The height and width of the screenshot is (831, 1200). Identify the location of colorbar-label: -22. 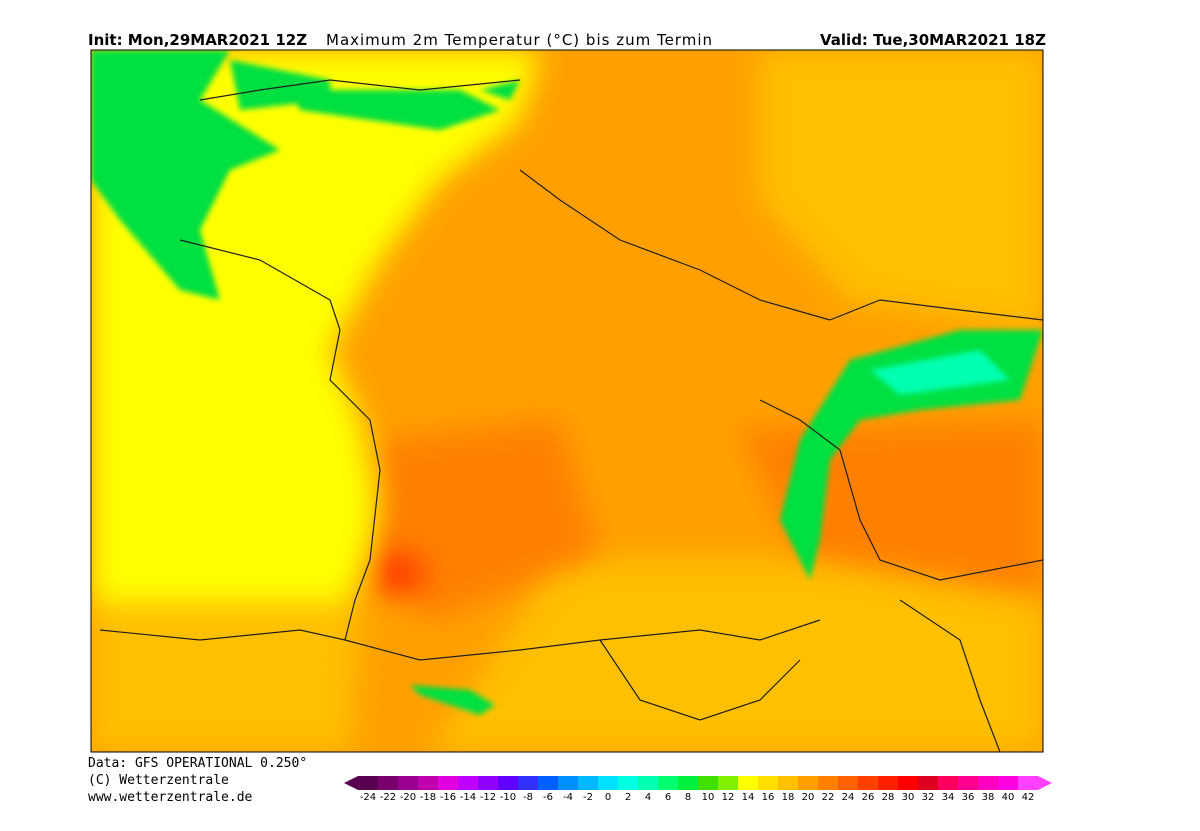
(388, 797).